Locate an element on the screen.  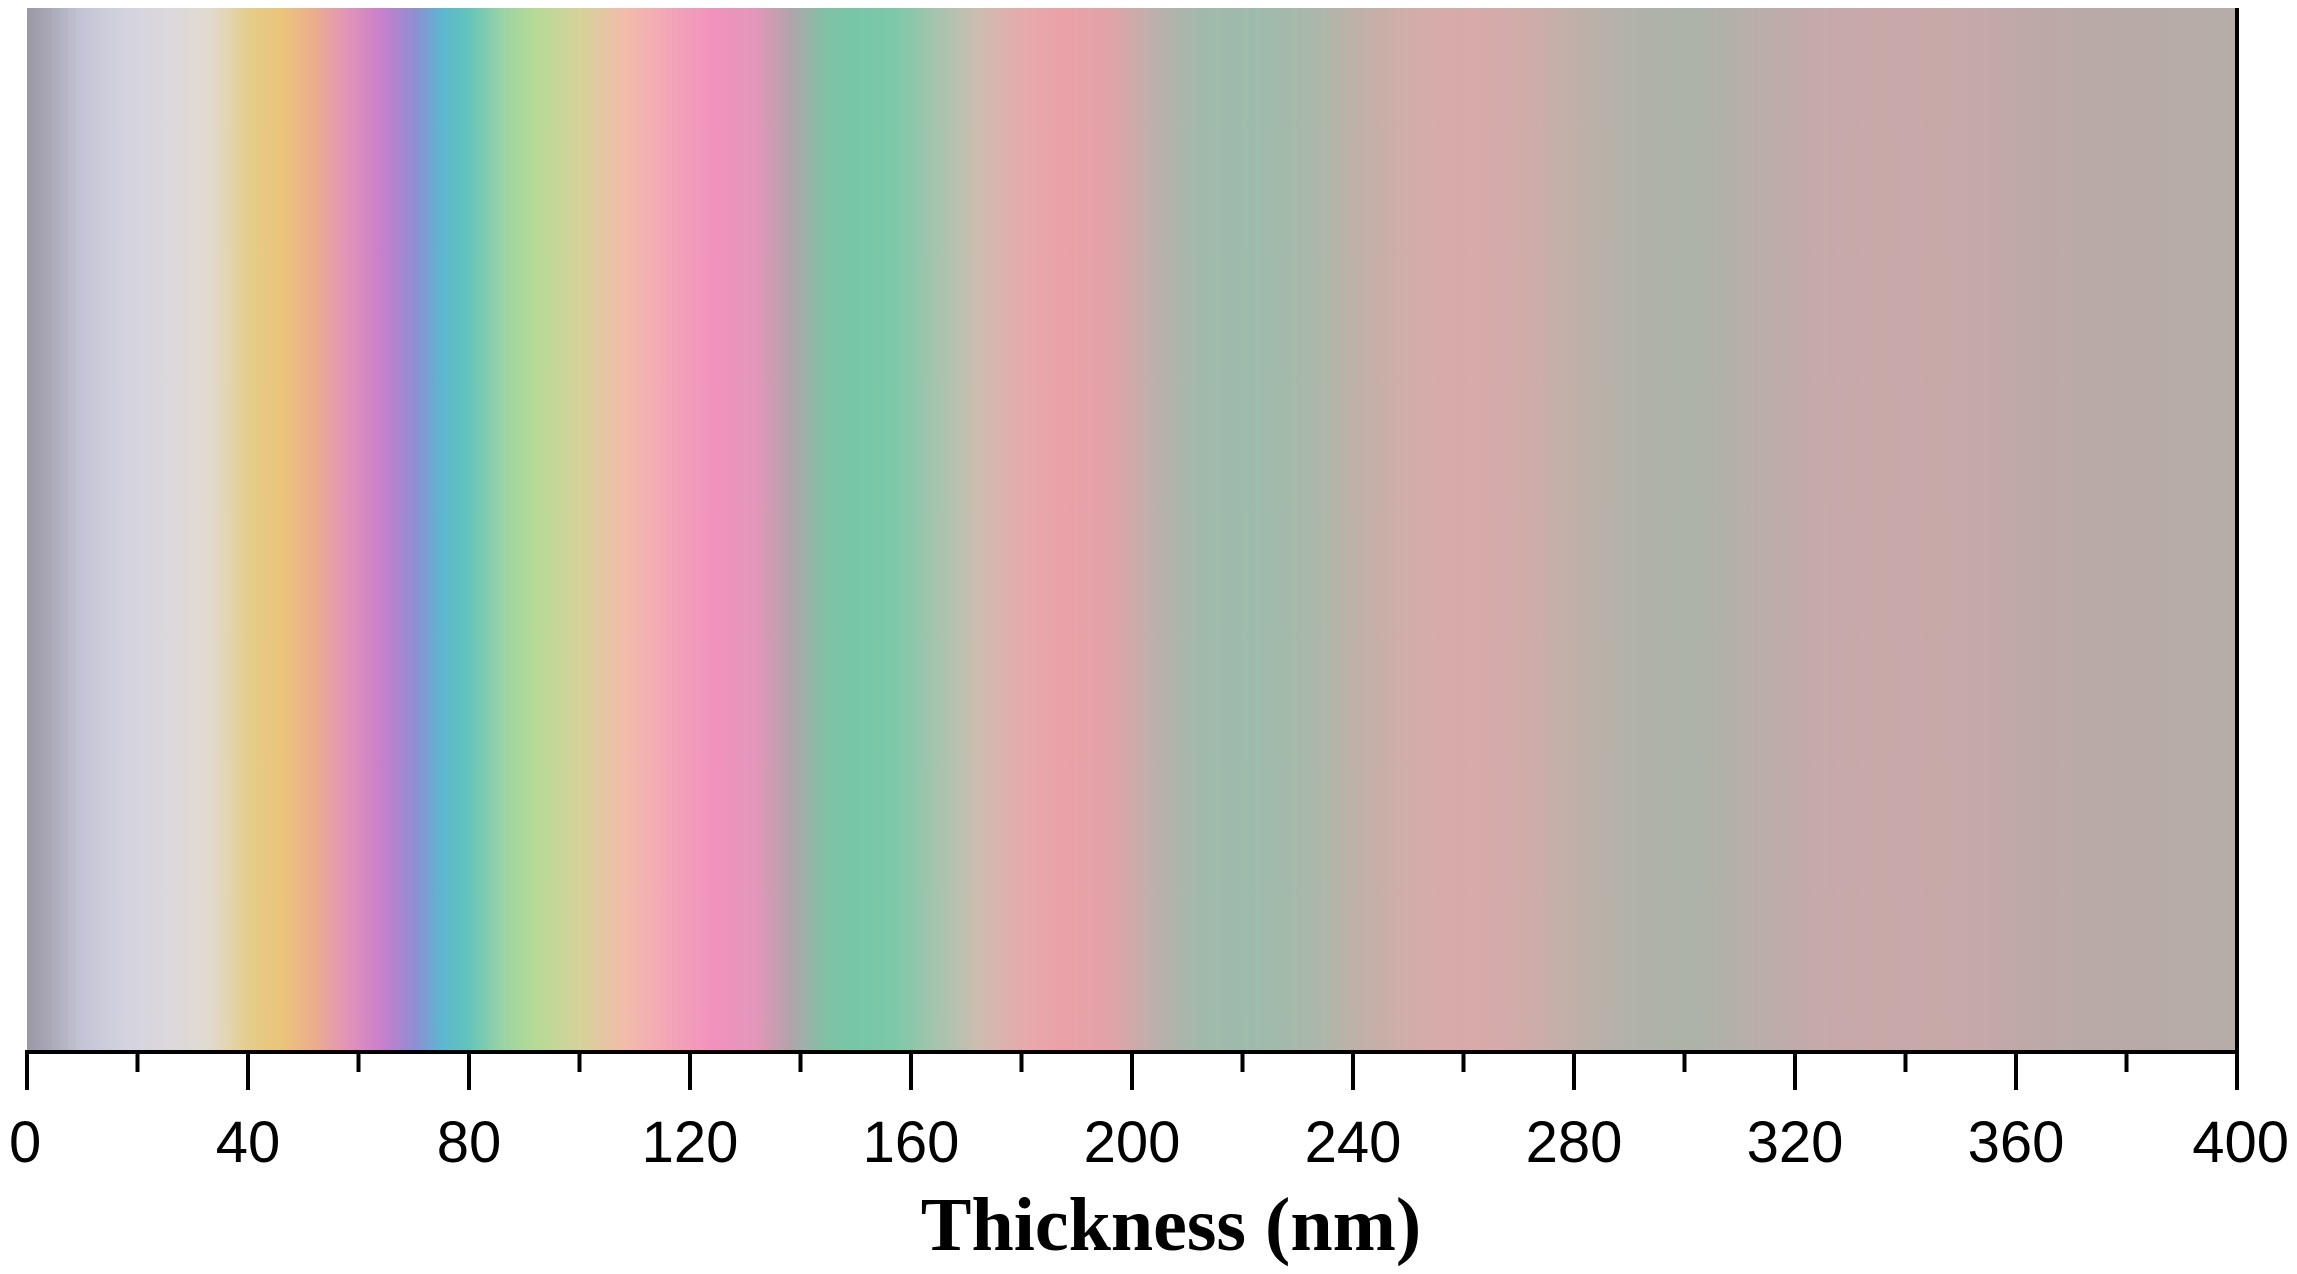
tick-label: 40 is located at coordinates (248, 1142).